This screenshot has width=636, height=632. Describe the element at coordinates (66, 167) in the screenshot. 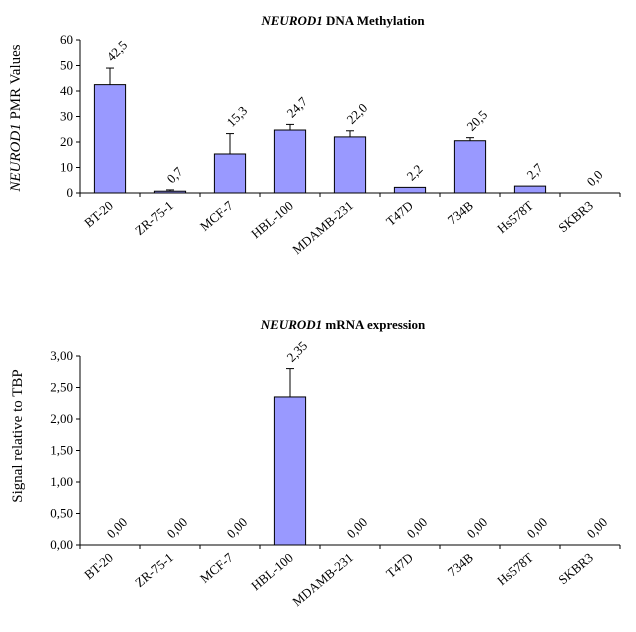

I see `y-tick-label: 10` at that location.